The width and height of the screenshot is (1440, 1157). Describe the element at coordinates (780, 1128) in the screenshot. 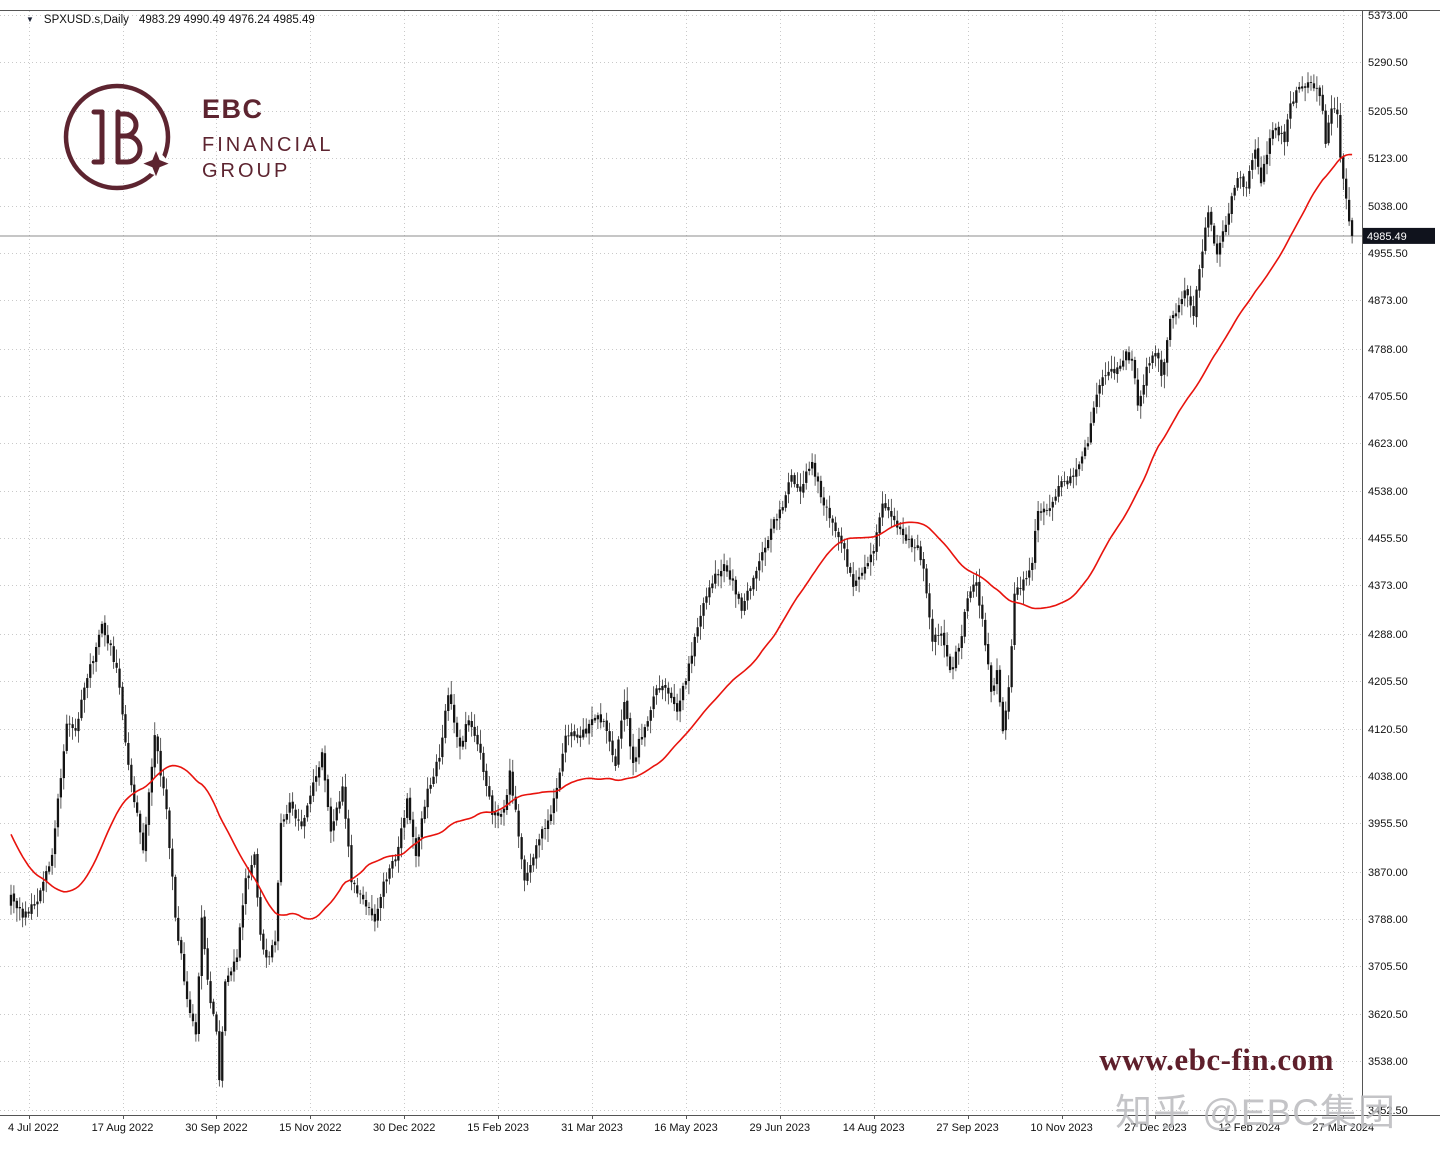

I see `x-axis-label: 29 Jun 2023` at that location.